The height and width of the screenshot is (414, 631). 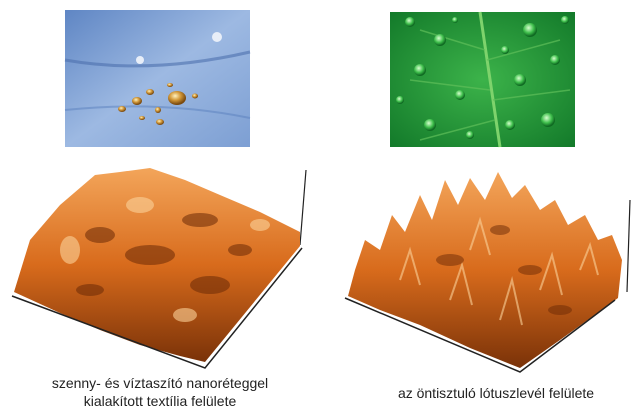 What do you see at coordinates (482, 79) in the screenshot?
I see `leaf-photo` at bounding box center [482, 79].